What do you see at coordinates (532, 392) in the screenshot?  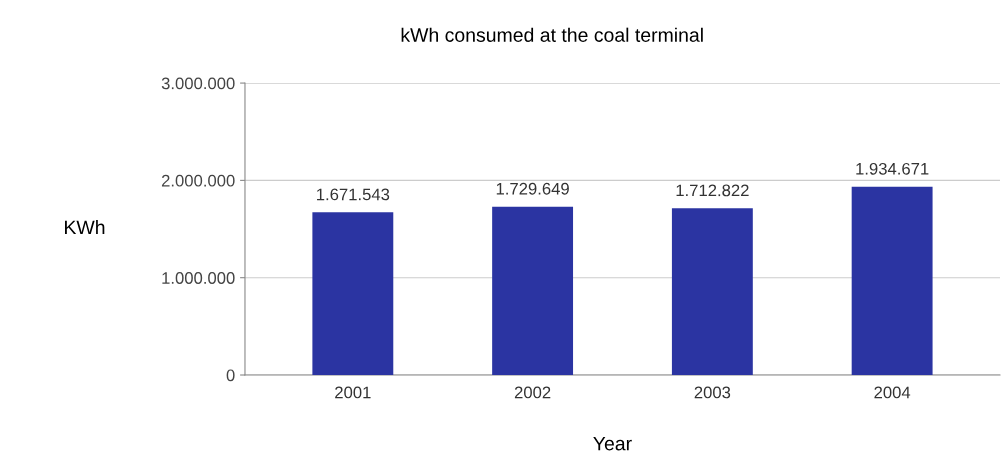 I see `x-tick-label: 2002` at bounding box center [532, 392].